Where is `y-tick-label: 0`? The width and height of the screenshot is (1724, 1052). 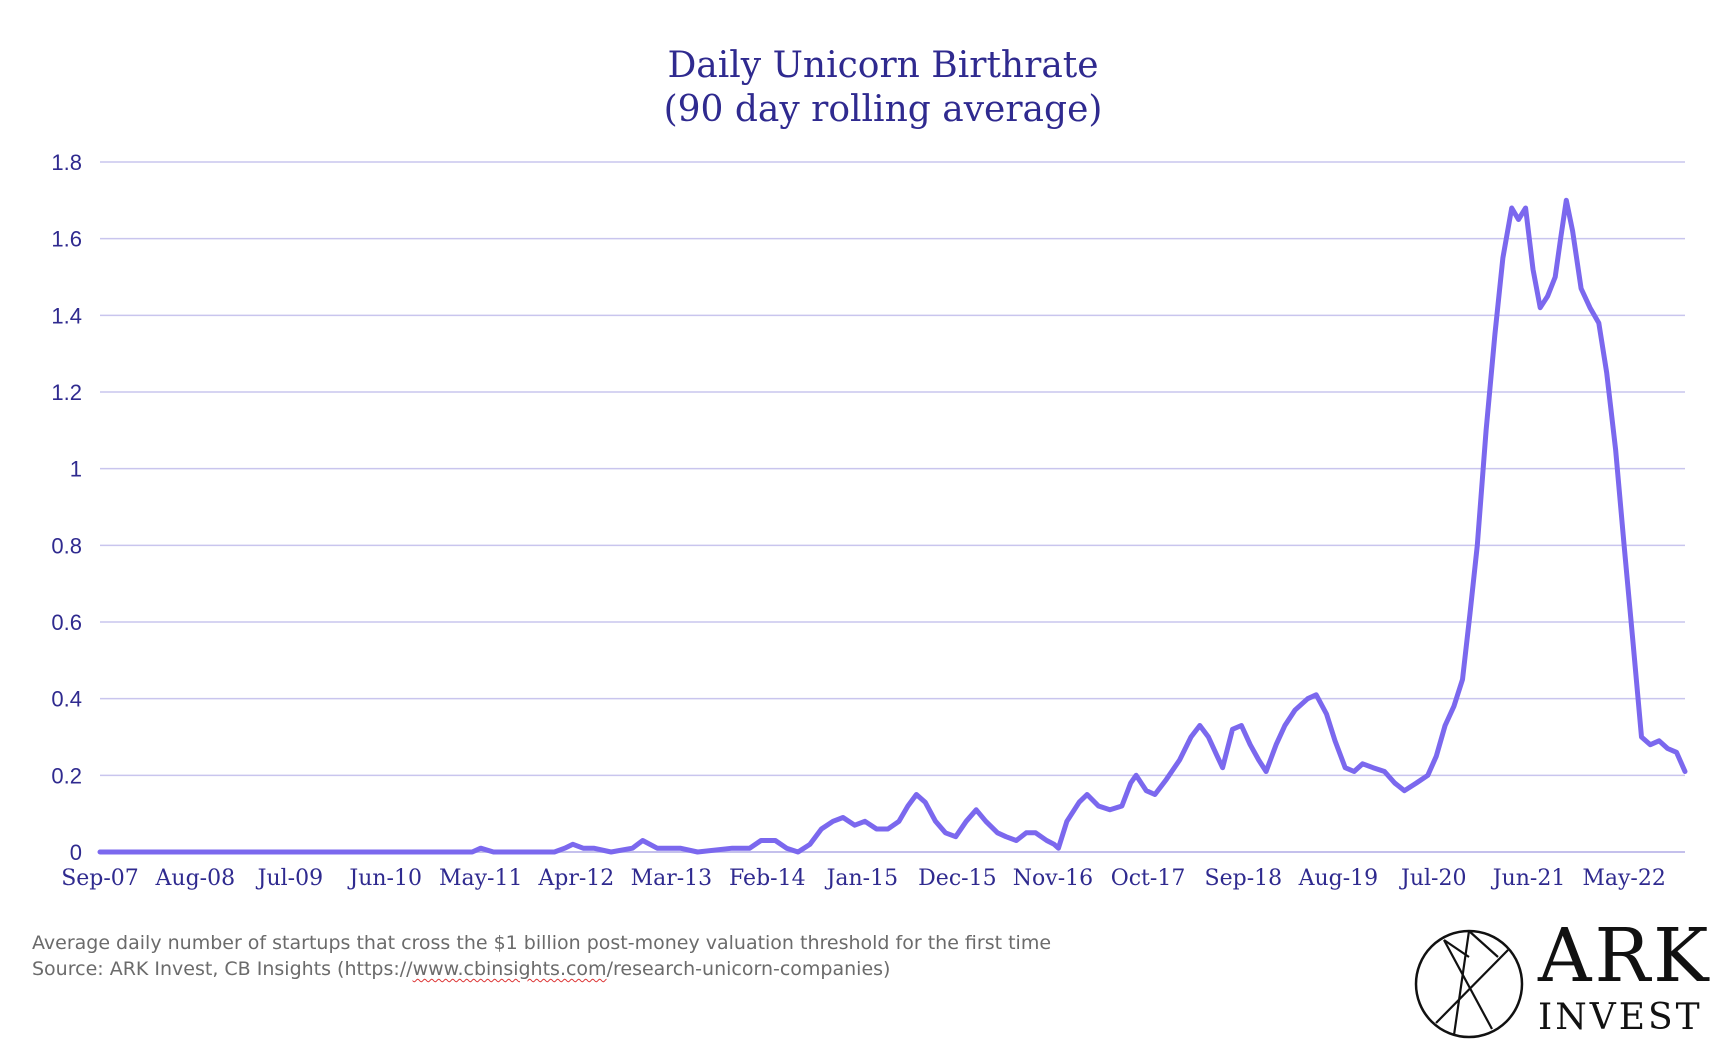
y-tick-label: 0 is located at coordinates (76, 852).